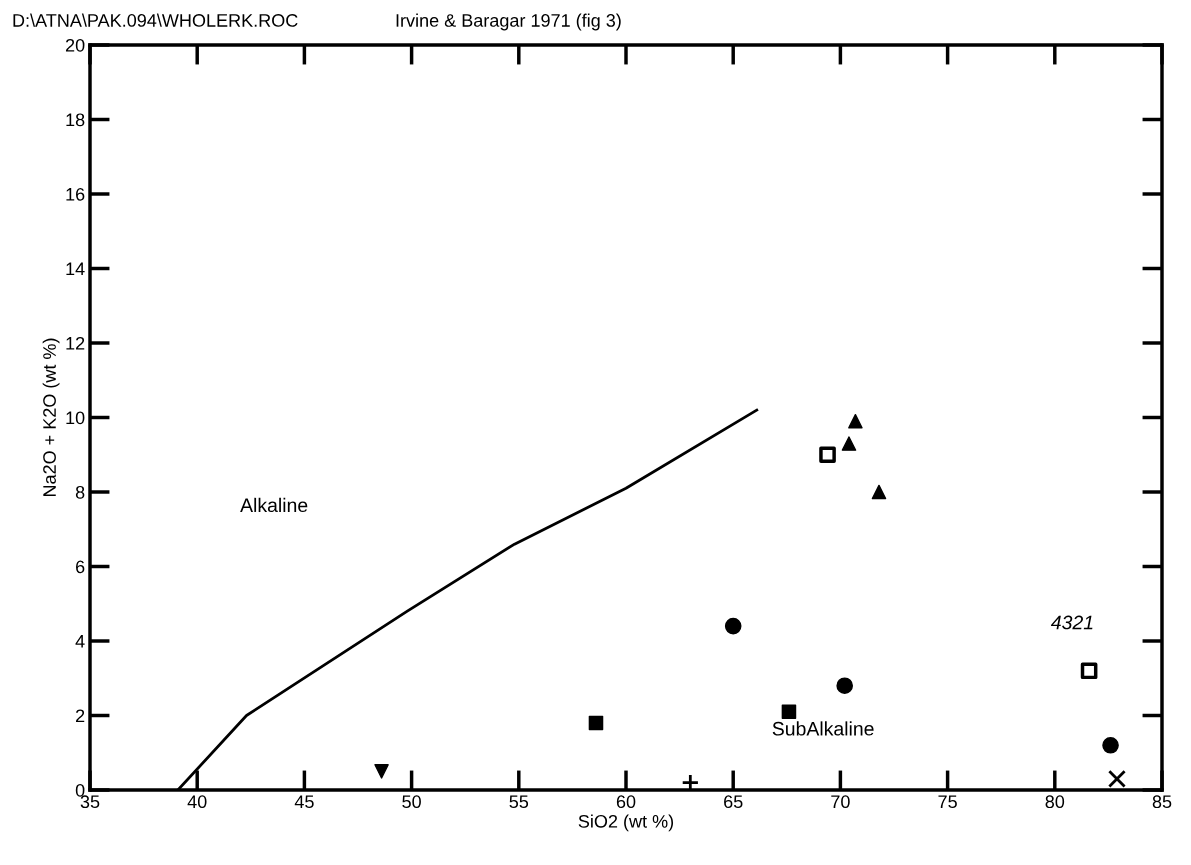  What do you see at coordinates (75, 194) in the screenshot?
I see `y-tick-label: 16` at bounding box center [75, 194].